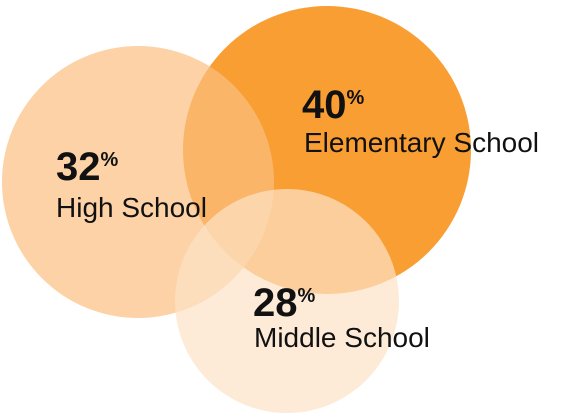 This screenshot has height=420, width=582. I want to click on middle-school-value-label: 28%, so click(284, 303).